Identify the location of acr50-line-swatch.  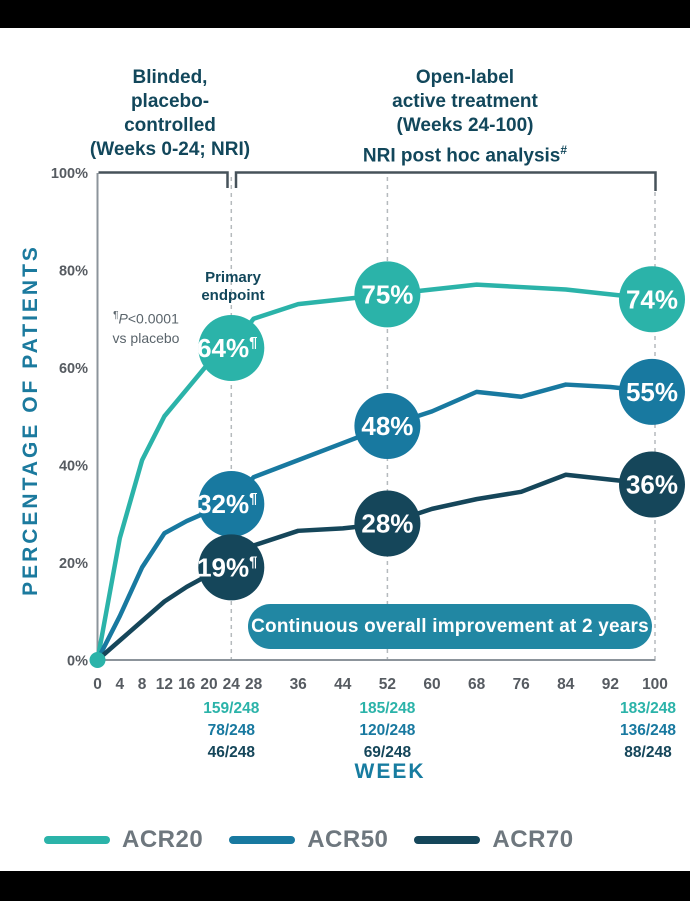
(262, 840).